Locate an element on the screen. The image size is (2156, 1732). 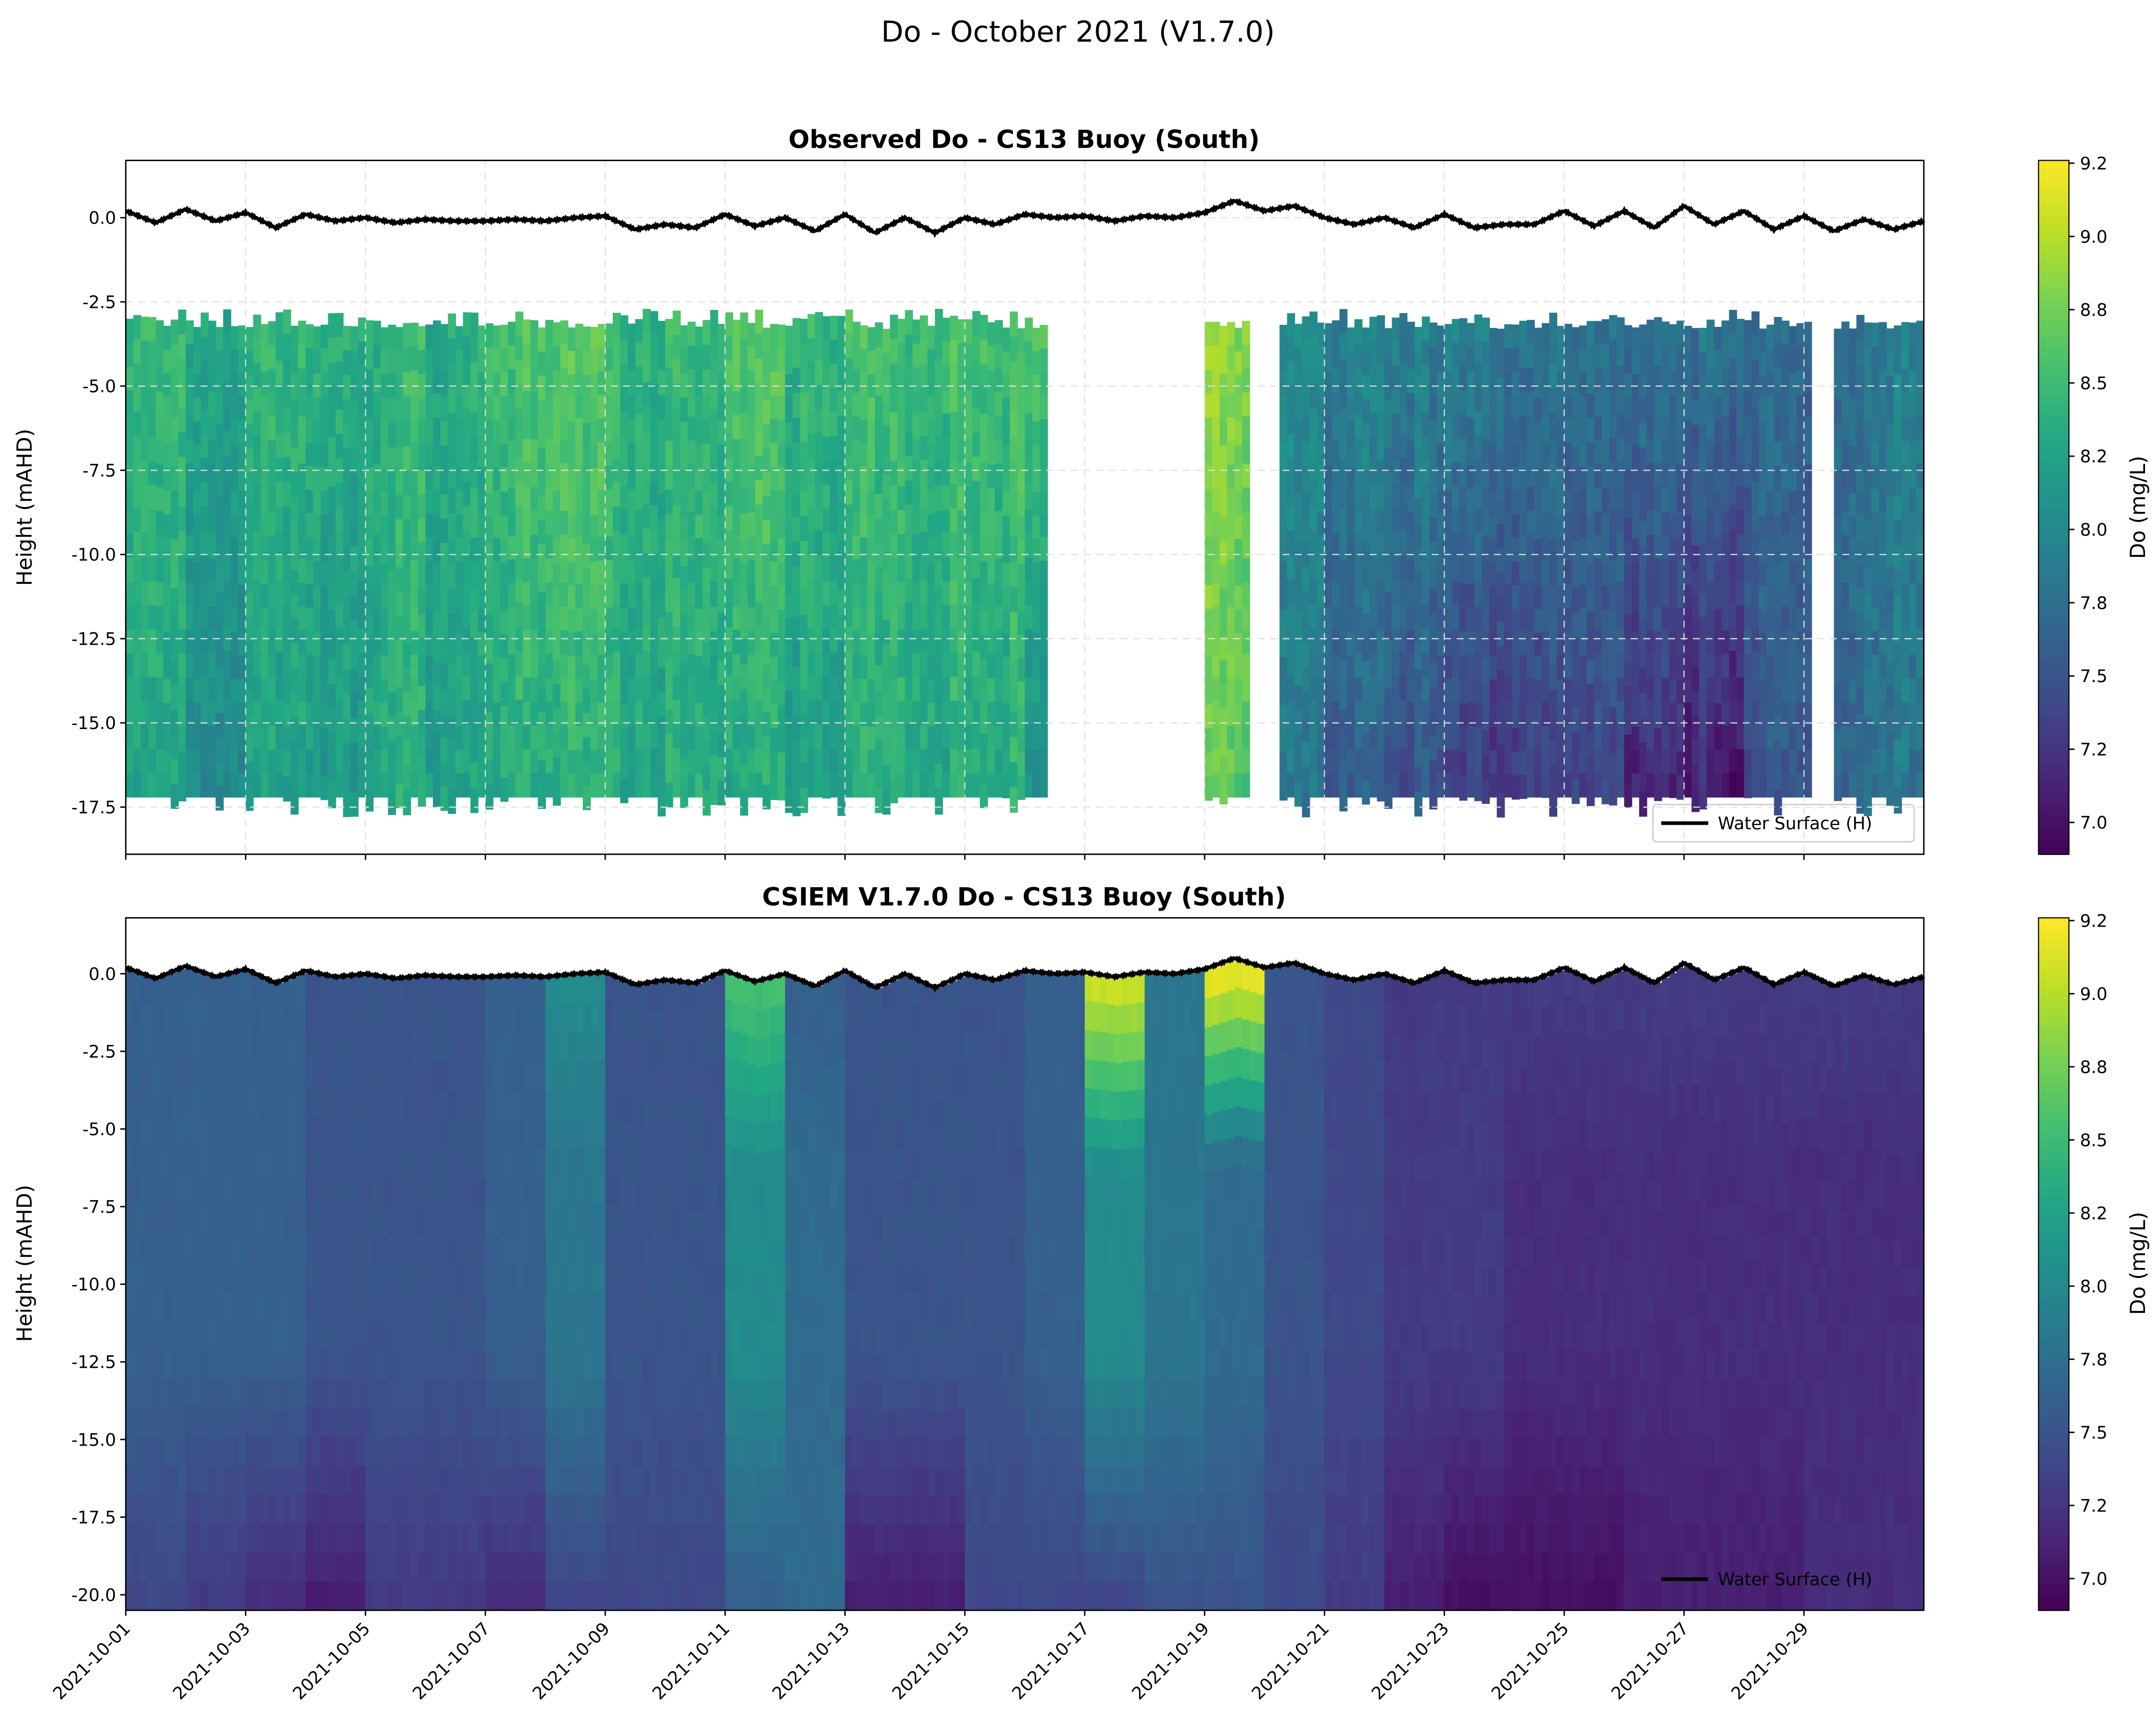
colorbar-segment is located at coordinates (2053, 421).